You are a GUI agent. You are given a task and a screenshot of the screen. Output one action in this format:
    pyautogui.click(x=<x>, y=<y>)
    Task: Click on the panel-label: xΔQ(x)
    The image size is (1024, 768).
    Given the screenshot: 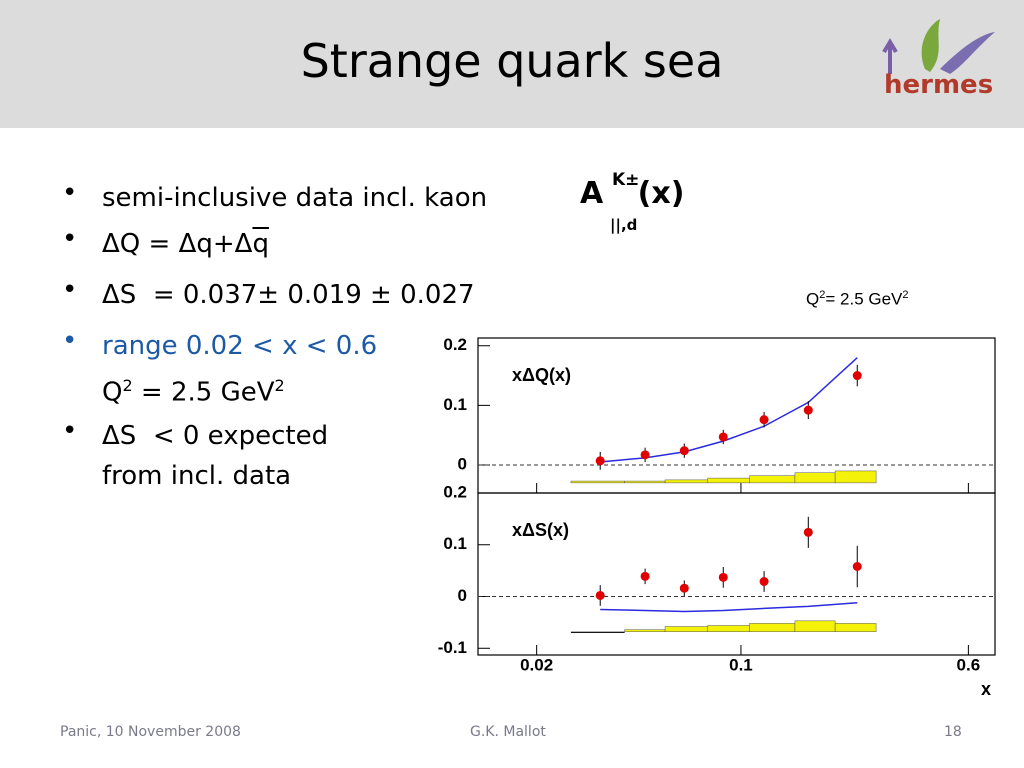 What is the action you would take?
    pyautogui.click(x=541, y=375)
    